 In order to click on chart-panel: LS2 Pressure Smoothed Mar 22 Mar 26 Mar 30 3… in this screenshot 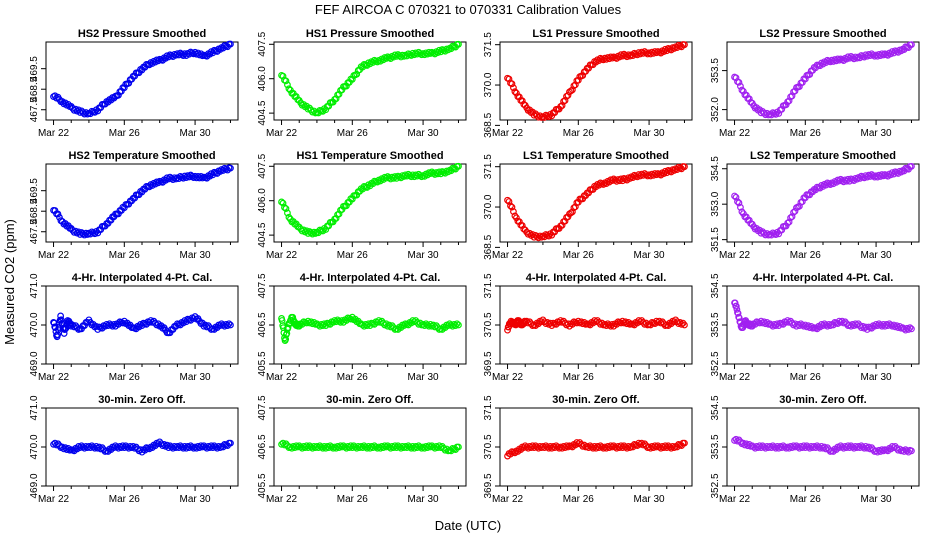, I will do `click(815, 83)`.